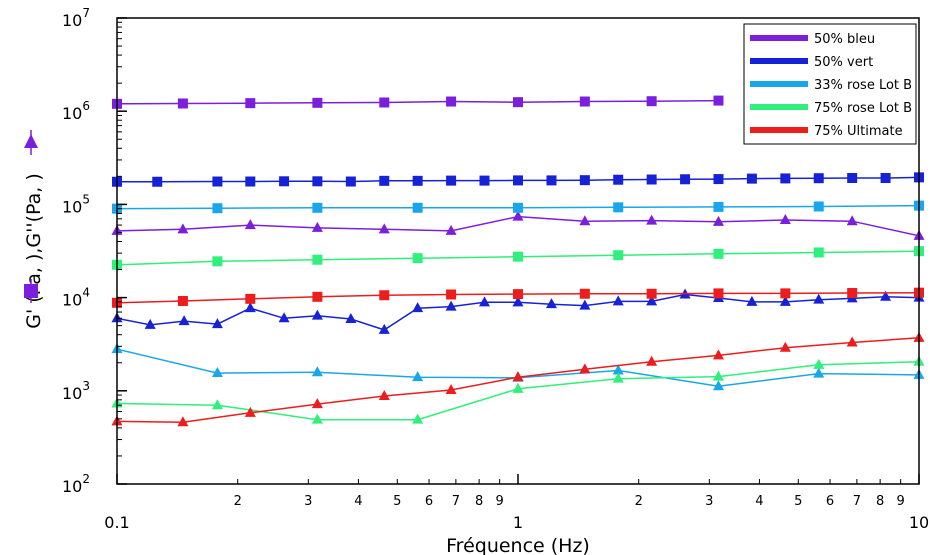  What do you see at coordinates (880, 501) in the screenshot?
I see `x-minor-tick-label: 8` at bounding box center [880, 501].